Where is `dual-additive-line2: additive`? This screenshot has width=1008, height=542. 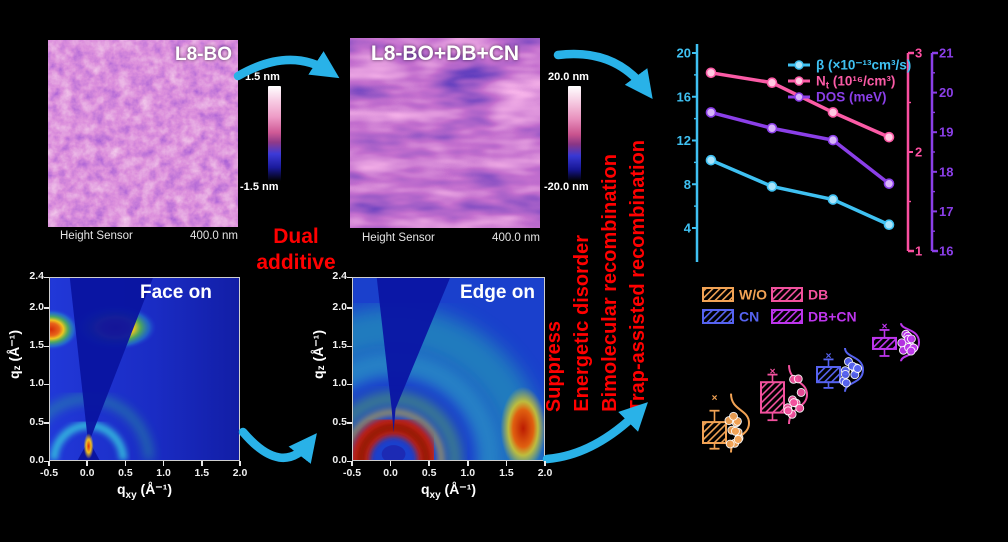 dual-additive-line2: additive is located at coordinates (296, 262).